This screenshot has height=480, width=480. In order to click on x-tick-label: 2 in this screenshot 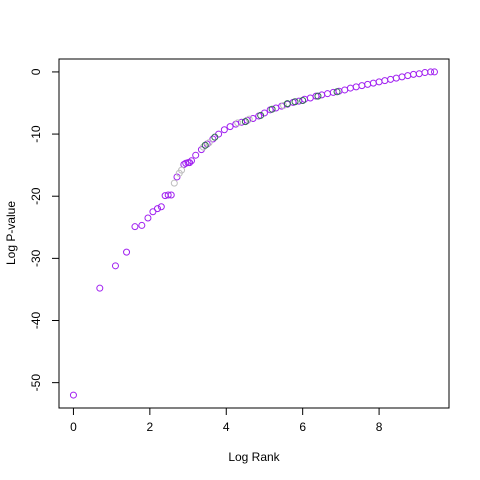, I will do `click(150, 427)`.